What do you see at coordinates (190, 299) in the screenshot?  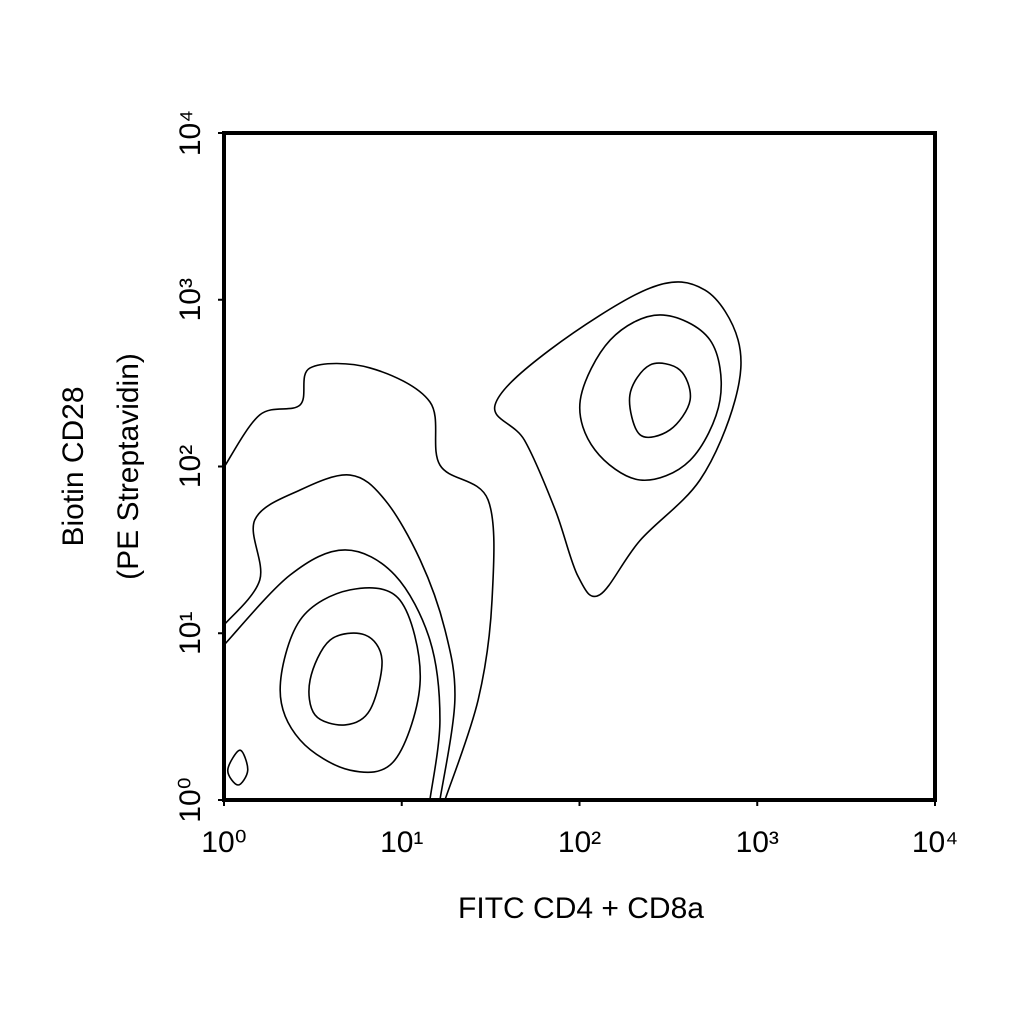 I see `y-tick-label: 10³` at bounding box center [190, 299].